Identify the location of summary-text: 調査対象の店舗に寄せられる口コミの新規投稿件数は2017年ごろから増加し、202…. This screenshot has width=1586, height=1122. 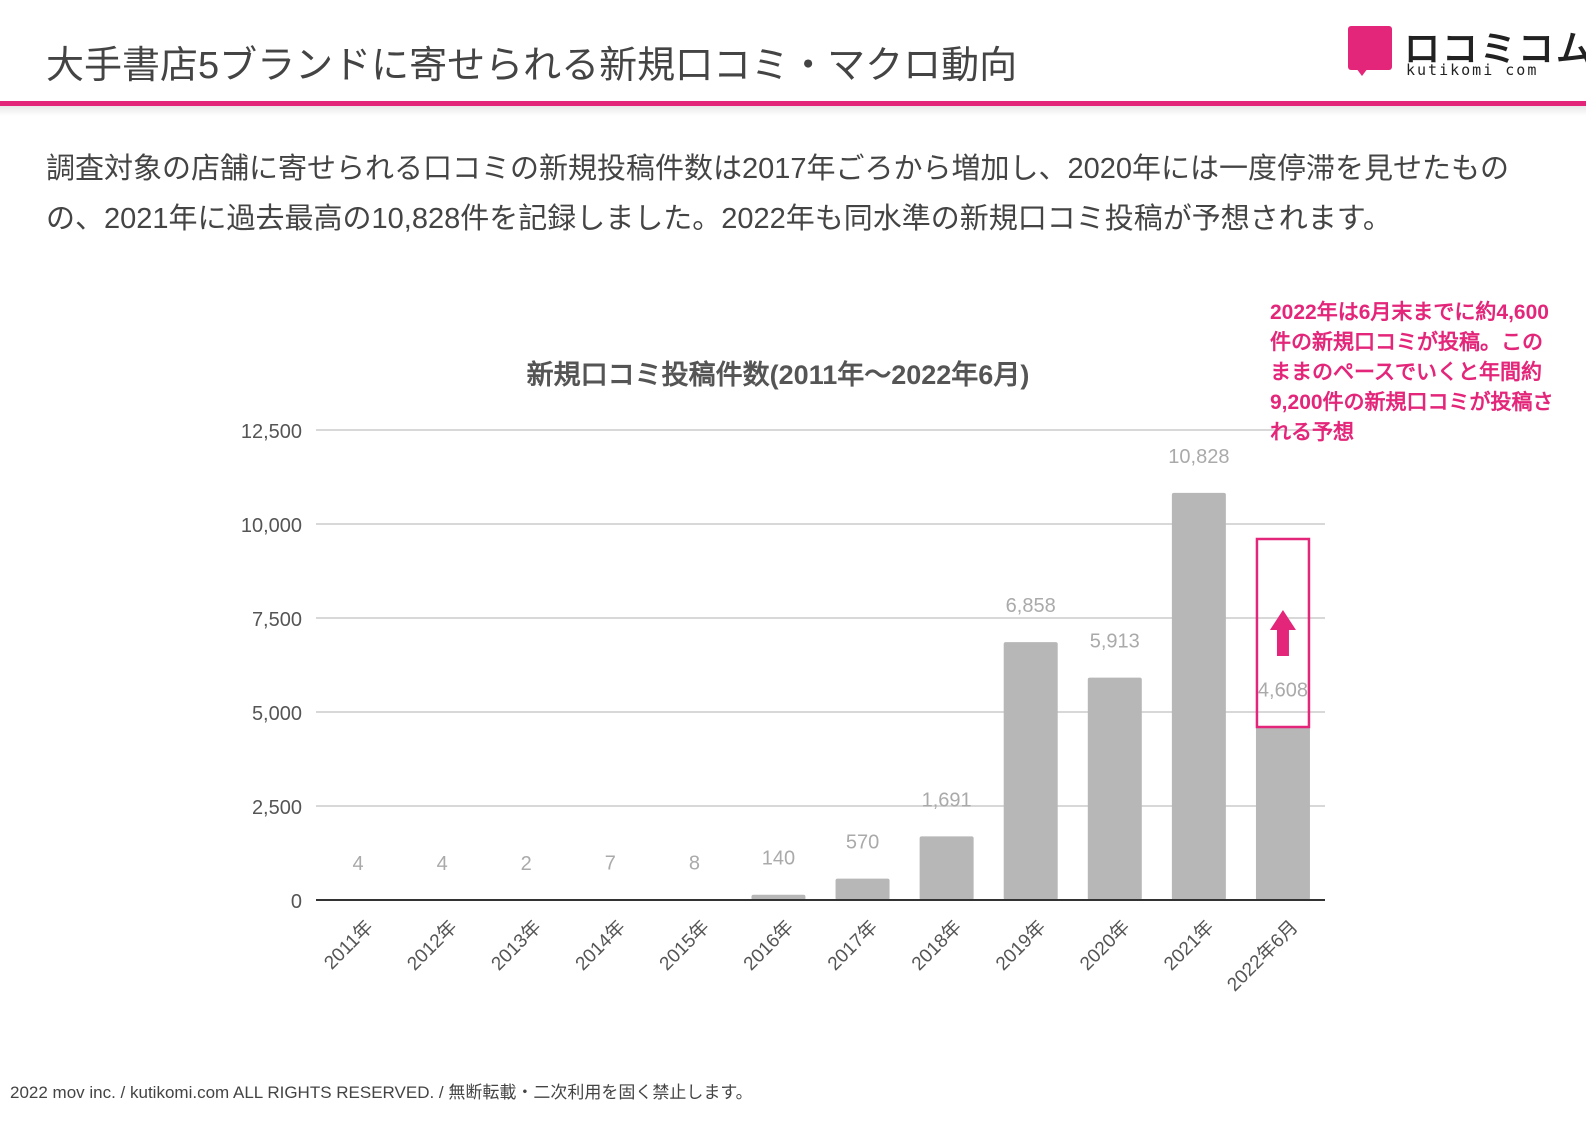
(778, 194).